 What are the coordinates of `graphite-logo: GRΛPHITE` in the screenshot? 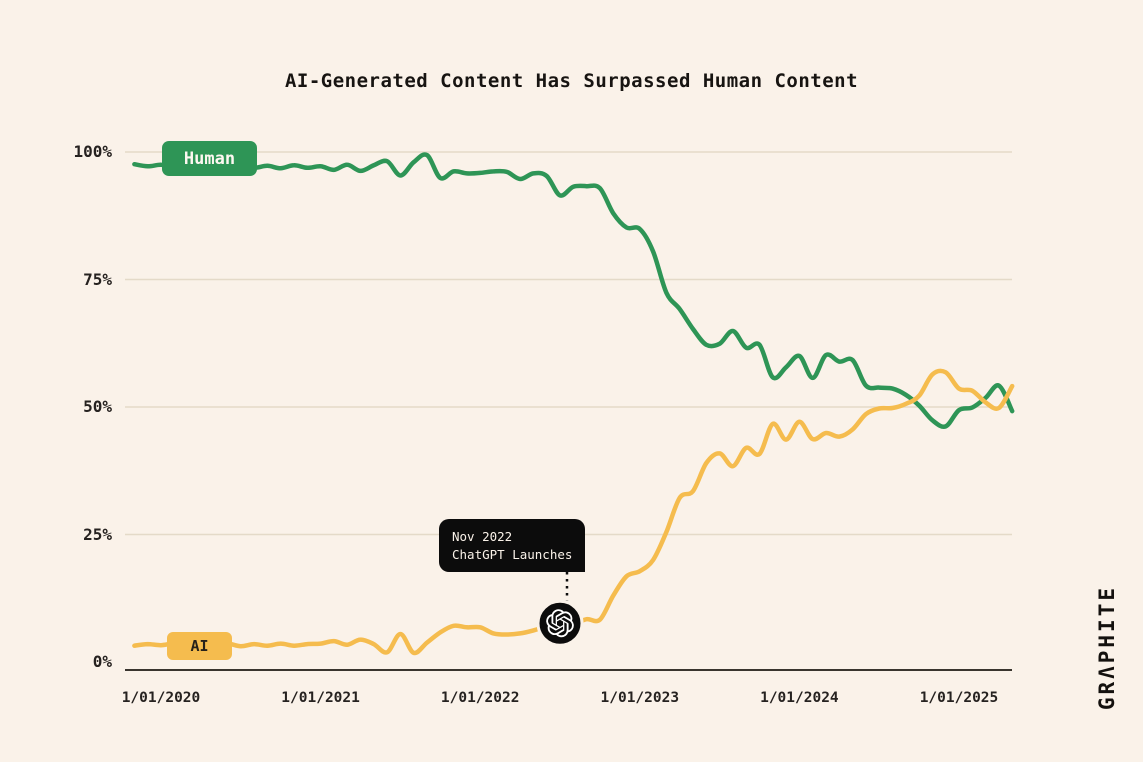 It's located at (1107, 647).